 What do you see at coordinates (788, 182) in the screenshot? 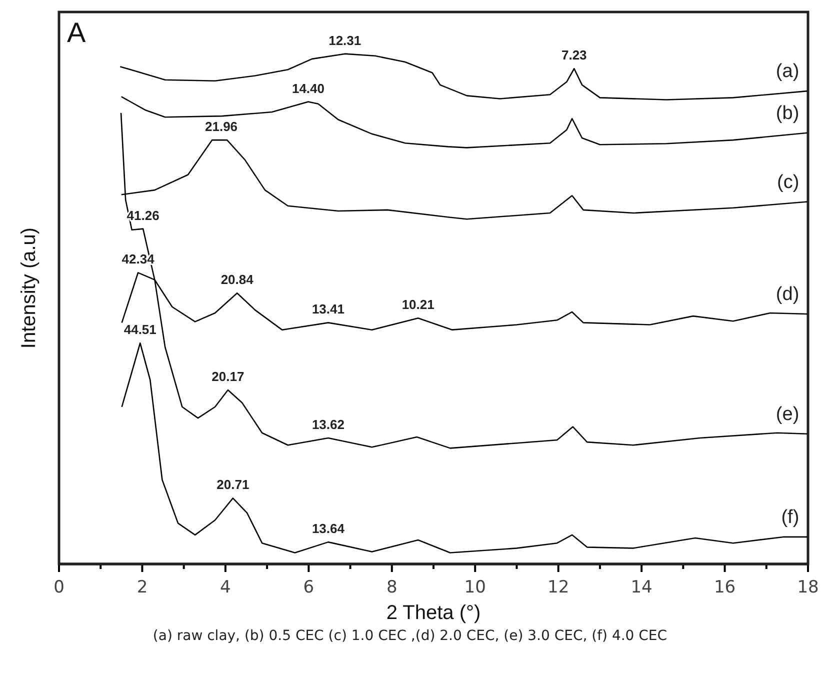
I see `series-label: (c)` at bounding box center [788, 182].